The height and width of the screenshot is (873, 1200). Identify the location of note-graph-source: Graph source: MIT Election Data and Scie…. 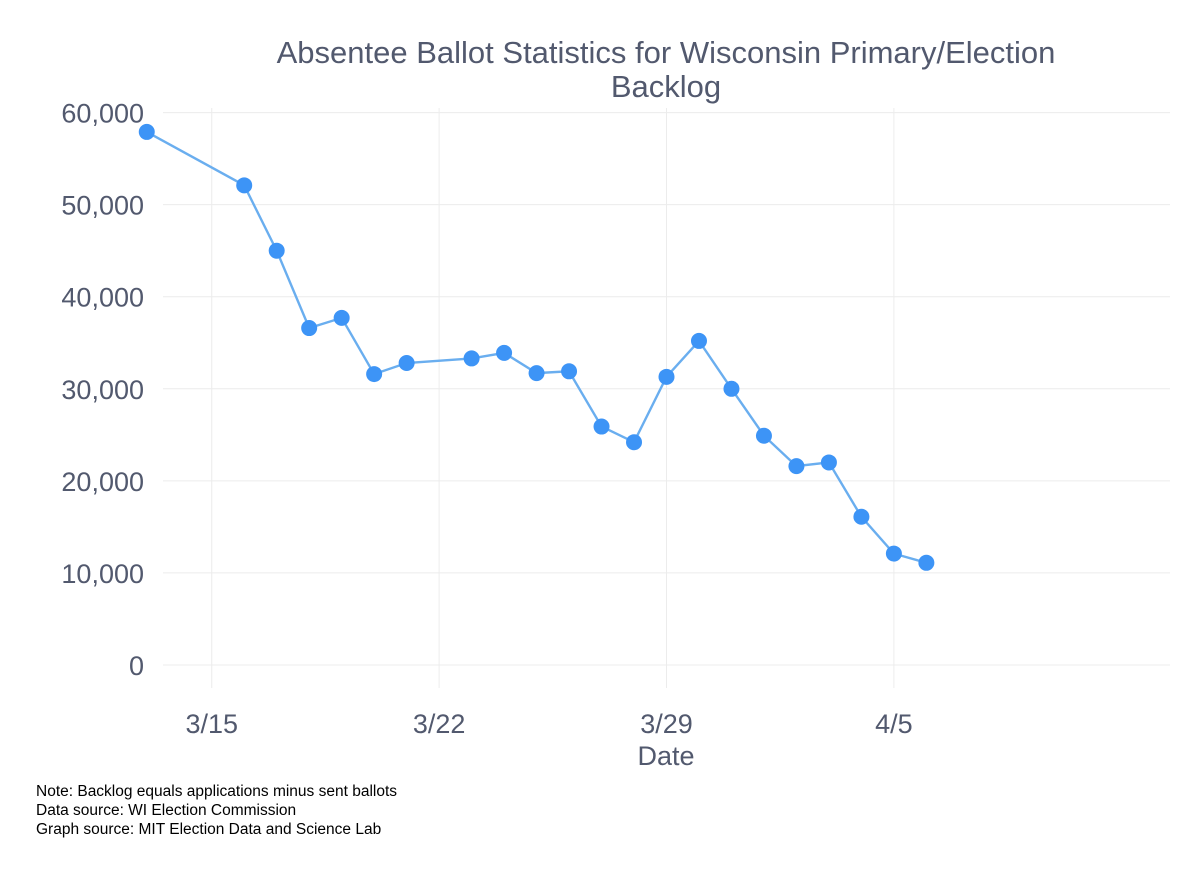
(209, 829).